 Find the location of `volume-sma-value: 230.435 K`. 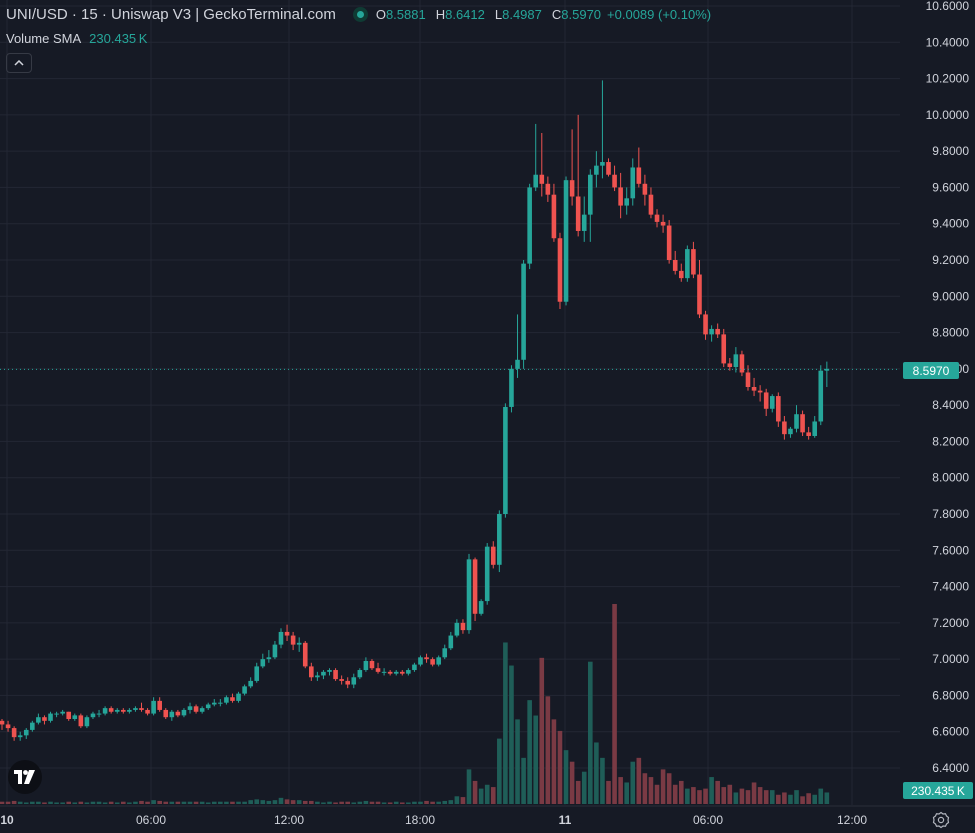

volume-sma-value: 230.435 K is located at coordinates (118, 38).